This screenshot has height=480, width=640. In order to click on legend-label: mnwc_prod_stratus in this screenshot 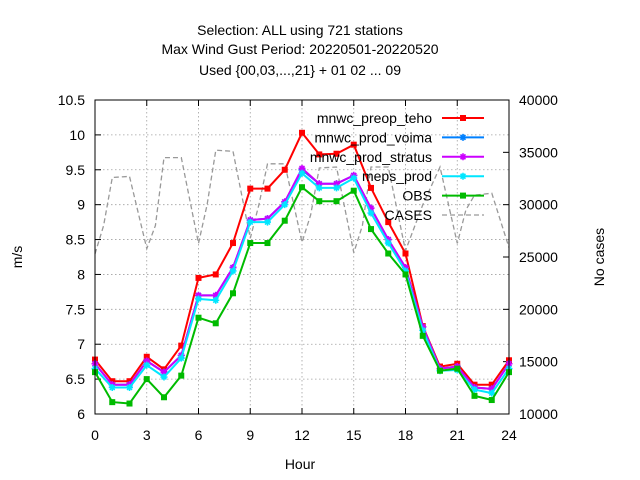, I will do `click(371, 157)`.